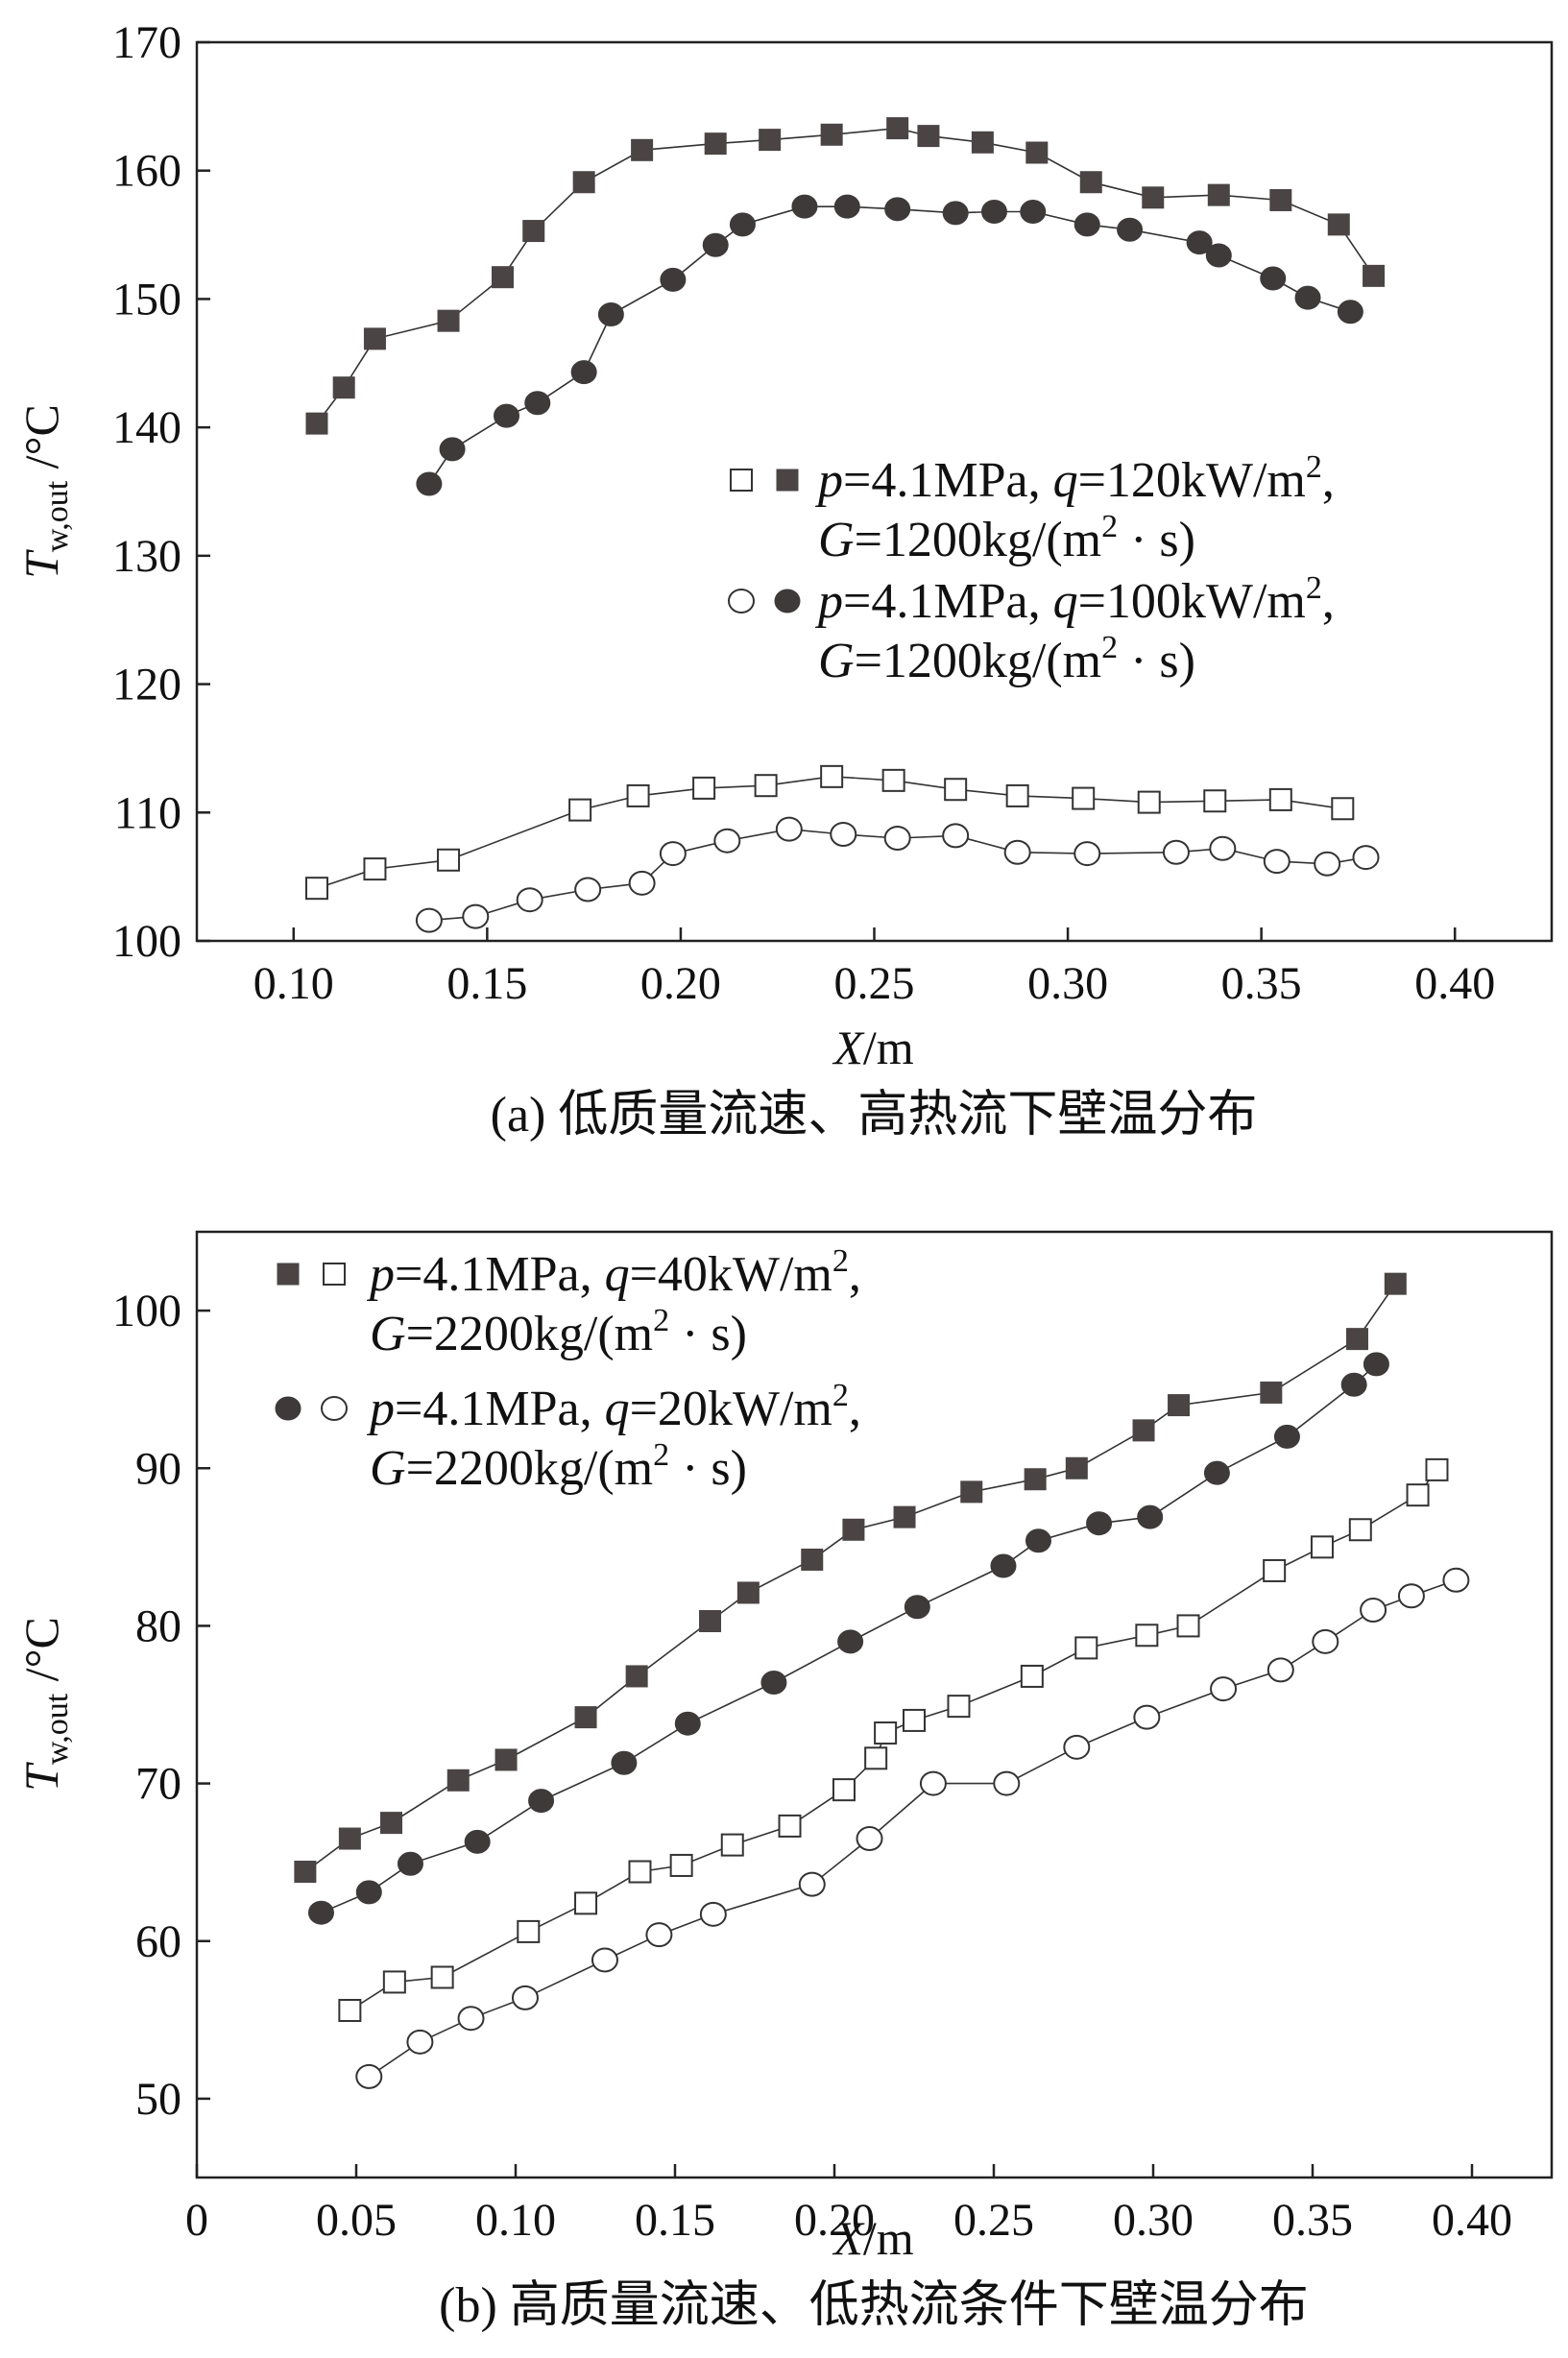 The height and width of the screenshot is (2358, 1568). What do you see at coordinates (146, 941) in the screenshot?
I see `y-tick-label: 100` at bounding box center [146, 941].